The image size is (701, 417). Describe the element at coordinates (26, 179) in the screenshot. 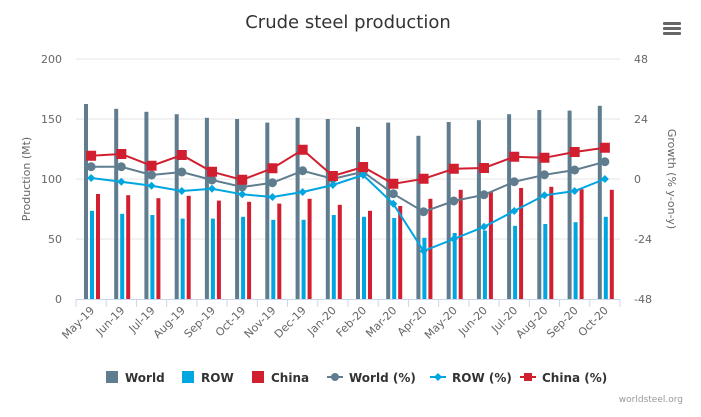

I see `y-axis-left-title: Production (Mt)` at that location.